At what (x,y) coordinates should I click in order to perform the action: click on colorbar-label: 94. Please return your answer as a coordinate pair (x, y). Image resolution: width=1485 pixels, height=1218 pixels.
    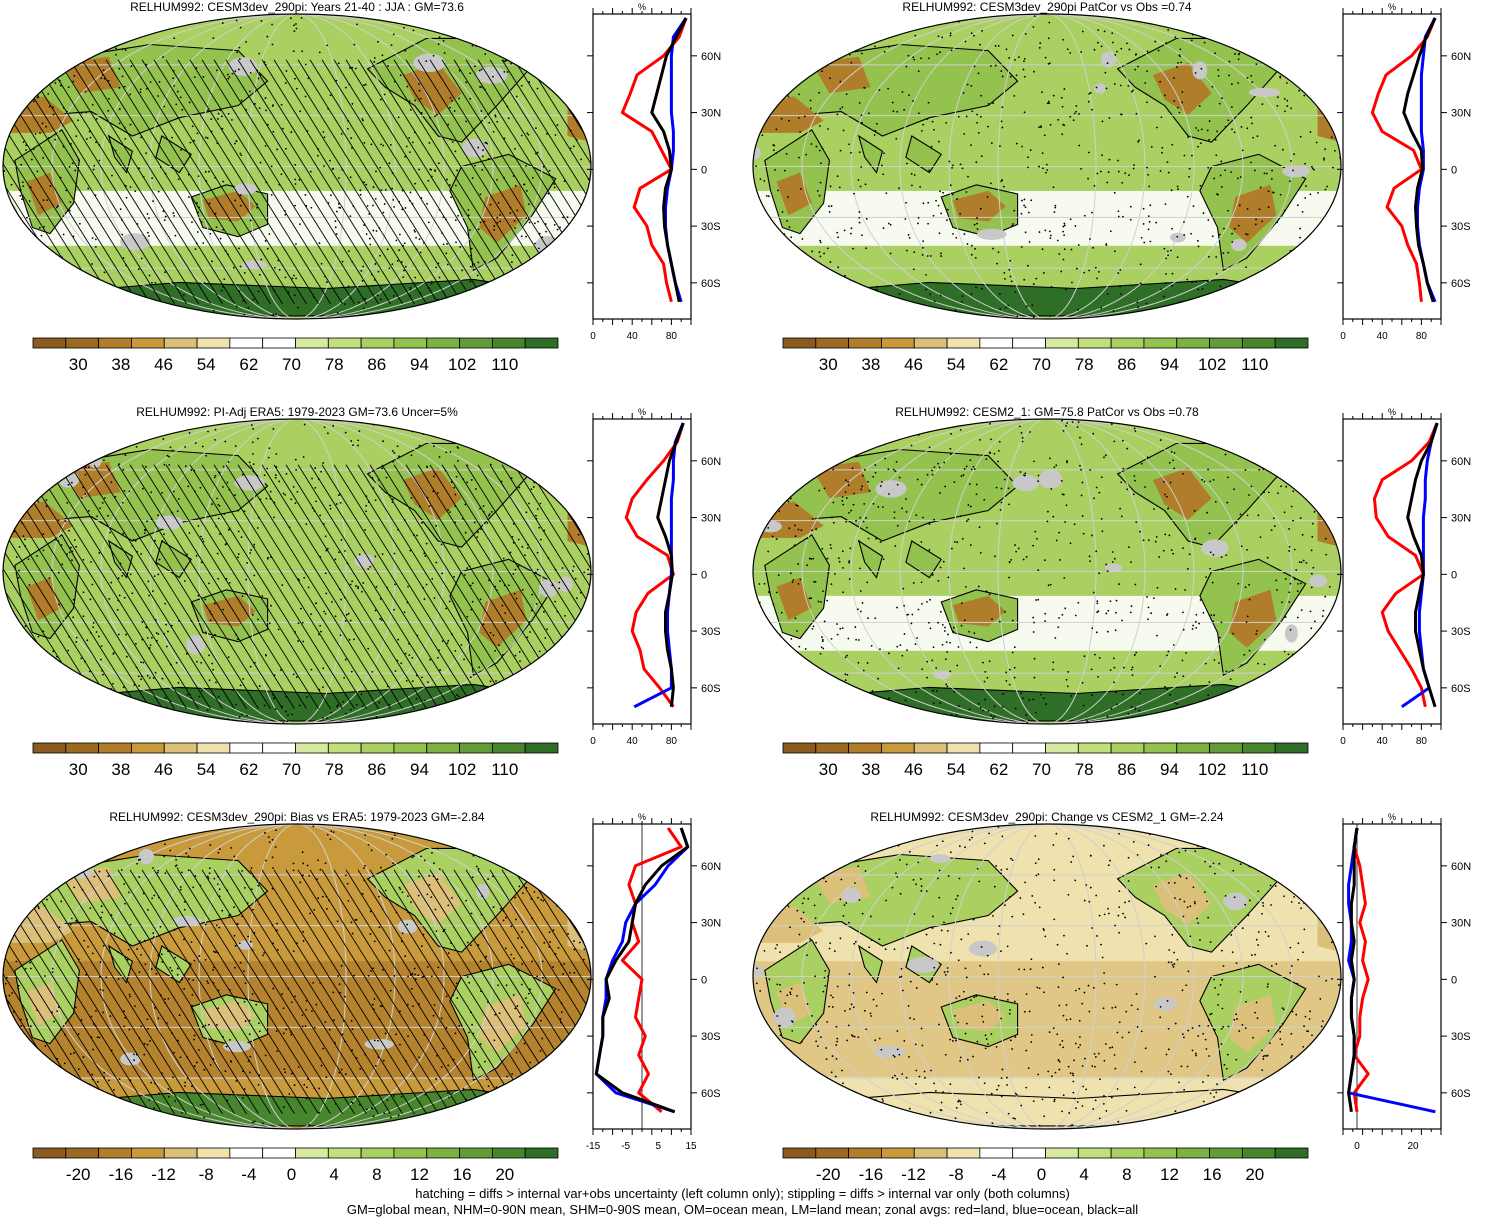
    Looking at the image, I should click on (419, 364).